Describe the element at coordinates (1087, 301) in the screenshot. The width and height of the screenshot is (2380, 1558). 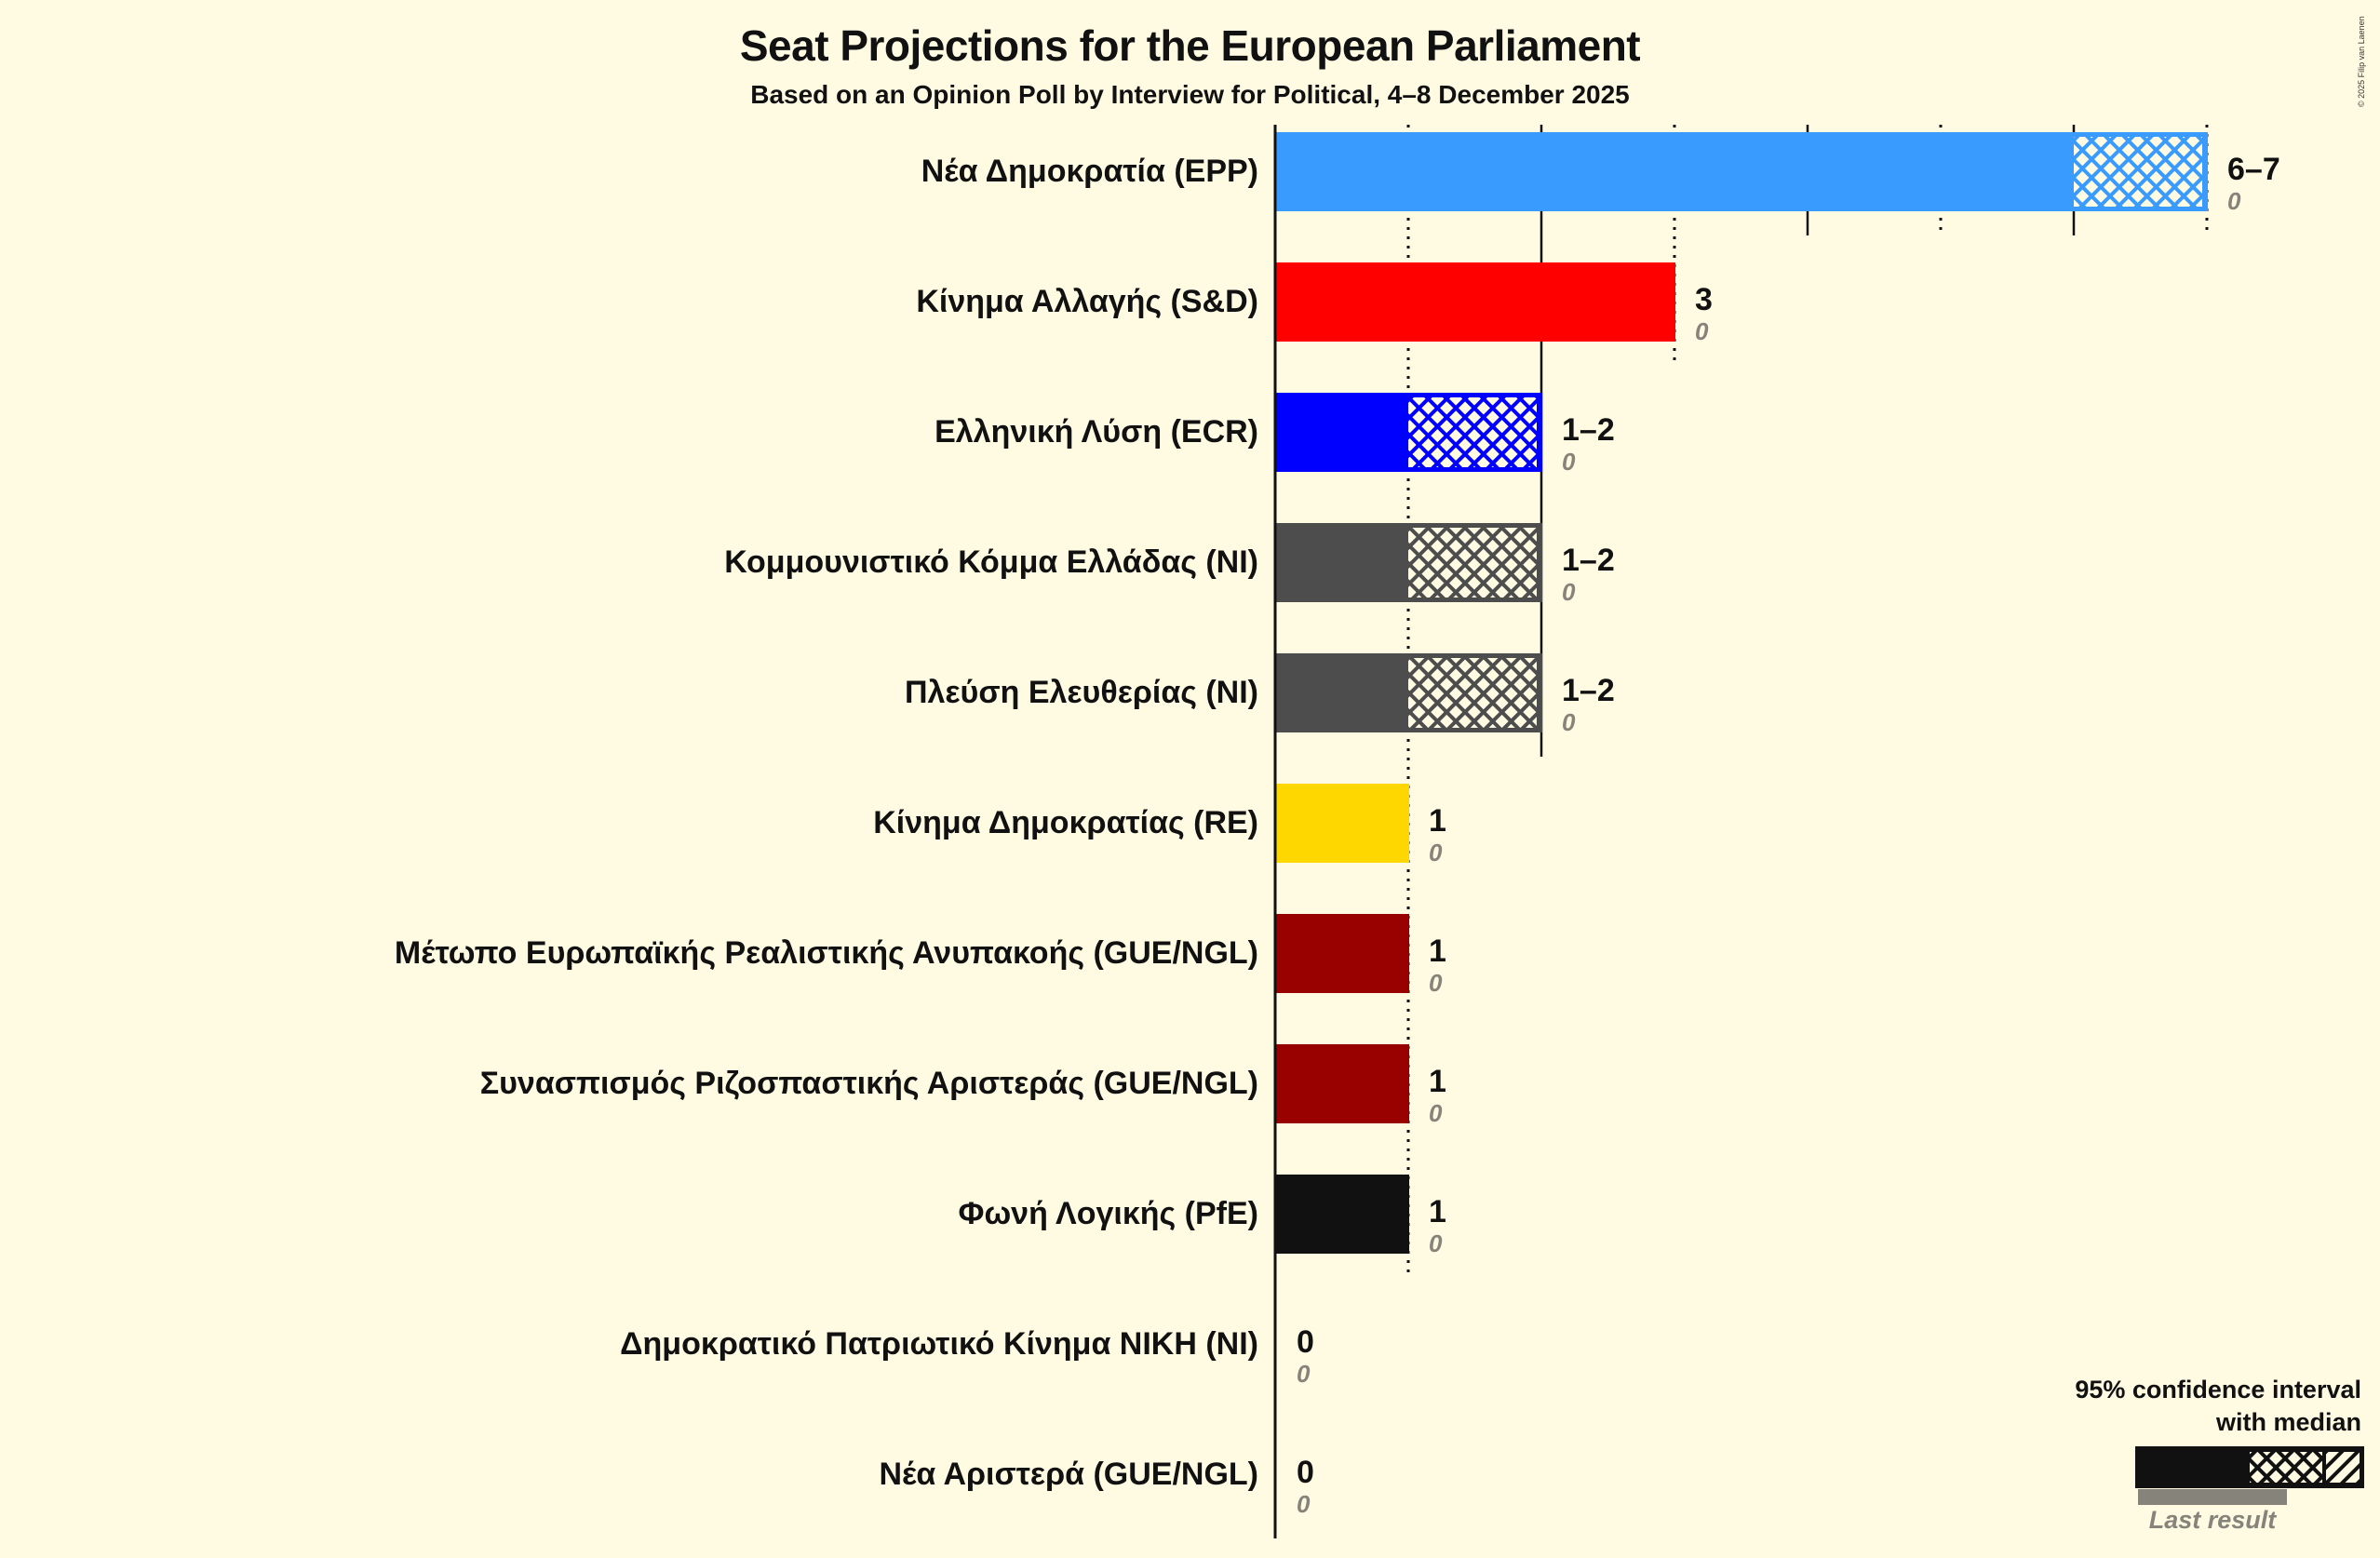
I see `party-label: Κίνημα Αλλαγής (S&D)` at that location.